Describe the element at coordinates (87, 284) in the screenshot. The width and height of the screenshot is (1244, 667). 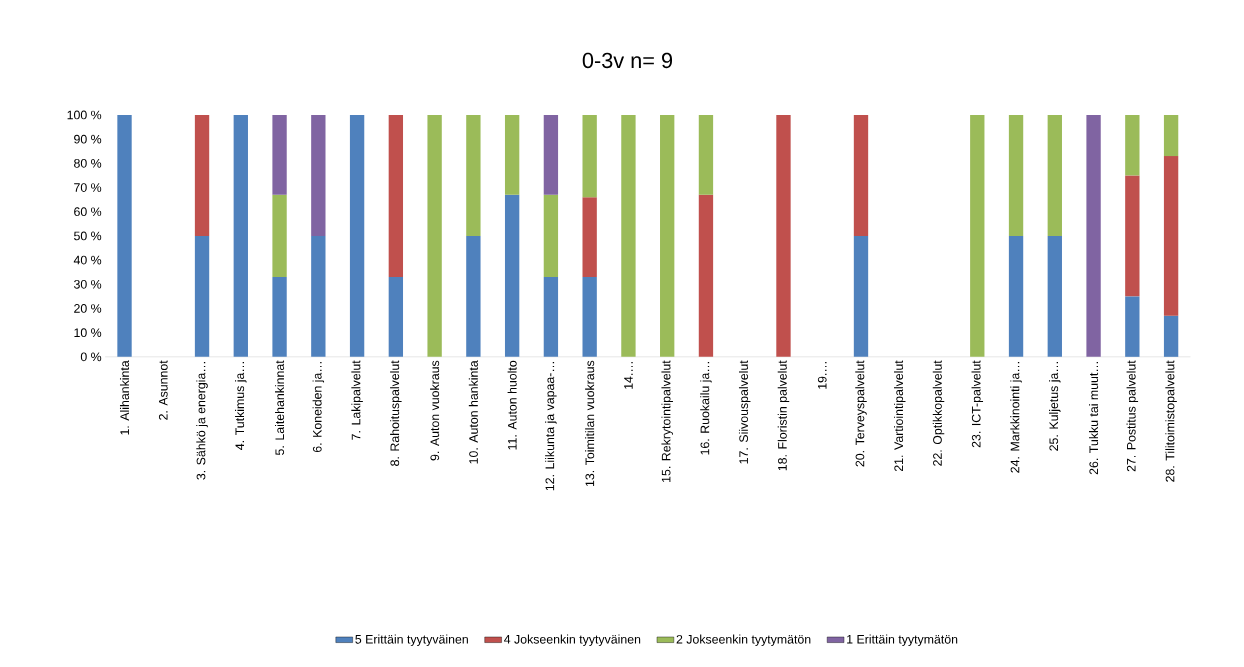
I see `y-tick-label: 30 %` at that location.